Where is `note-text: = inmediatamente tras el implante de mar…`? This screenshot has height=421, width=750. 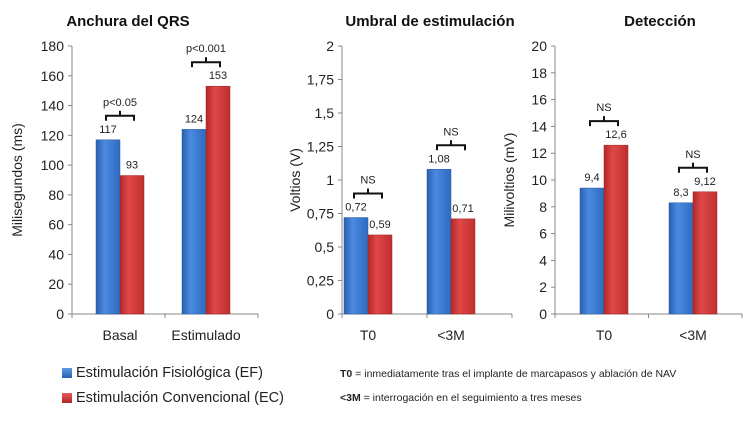
note-text: = inmediatamente tras el implante de mar… is located at coordinates (514, 374).